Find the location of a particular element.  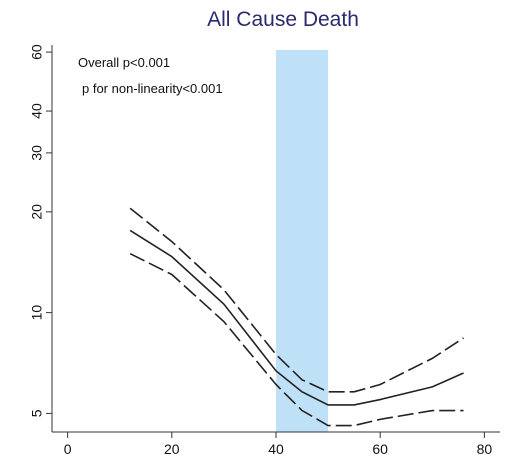

y-tick-label: 20 is located at coordinates (37, 212).